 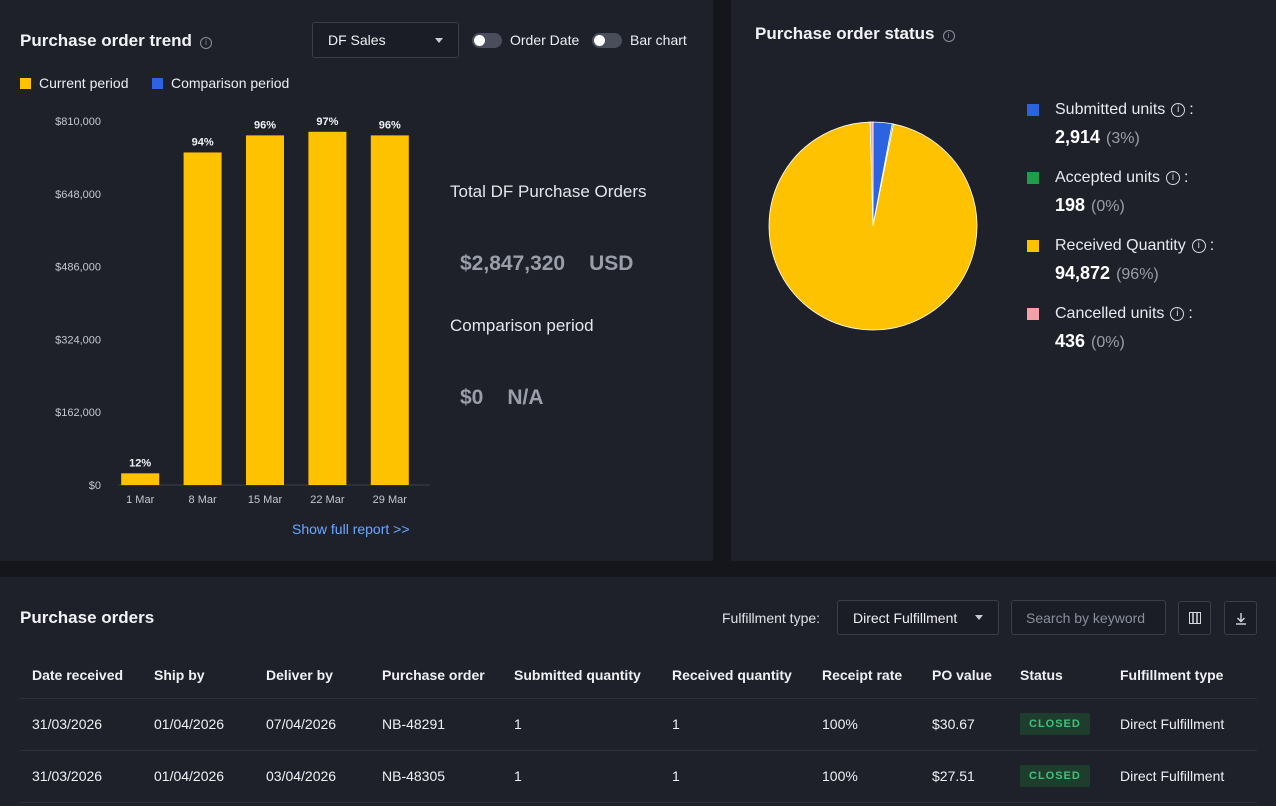 What do you see at coordinates (522, 325) in the screenshot?
I see `comparison-label: Comparison period` at bounding box center [522, 325].